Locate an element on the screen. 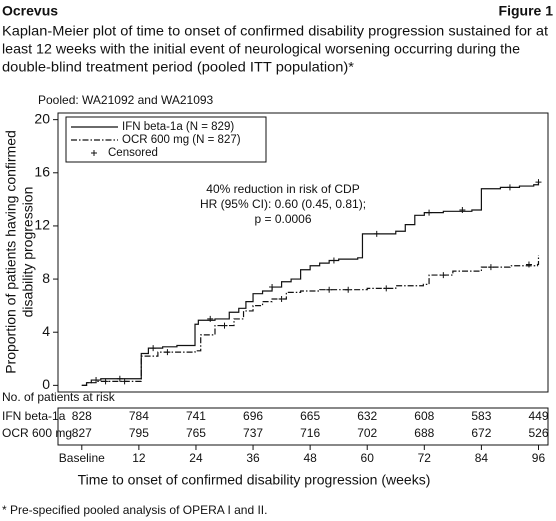 Image resolution: width=556 pixels, height=521 pixels. y-tick-label: 20 is located at coordinates (42, 118).